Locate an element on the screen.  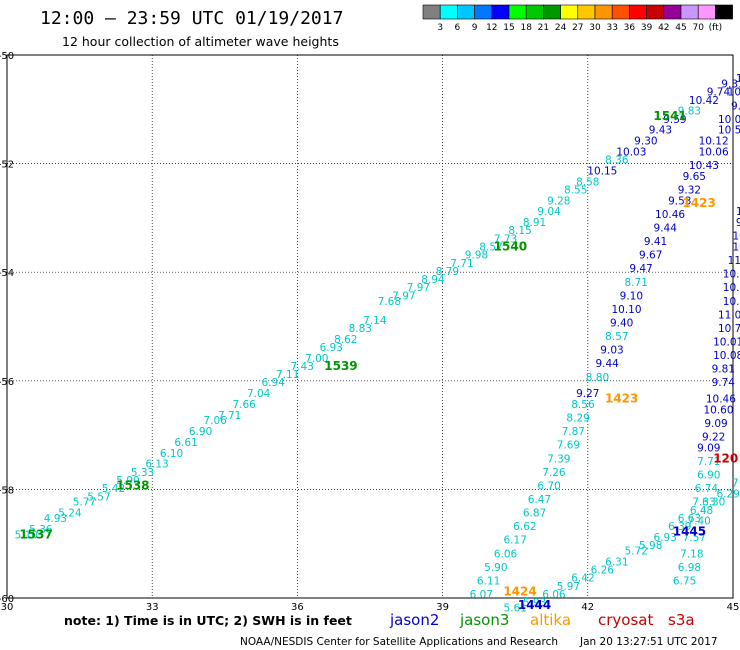
wave-height-label: 7.06 is located at coordinates (215, 421).